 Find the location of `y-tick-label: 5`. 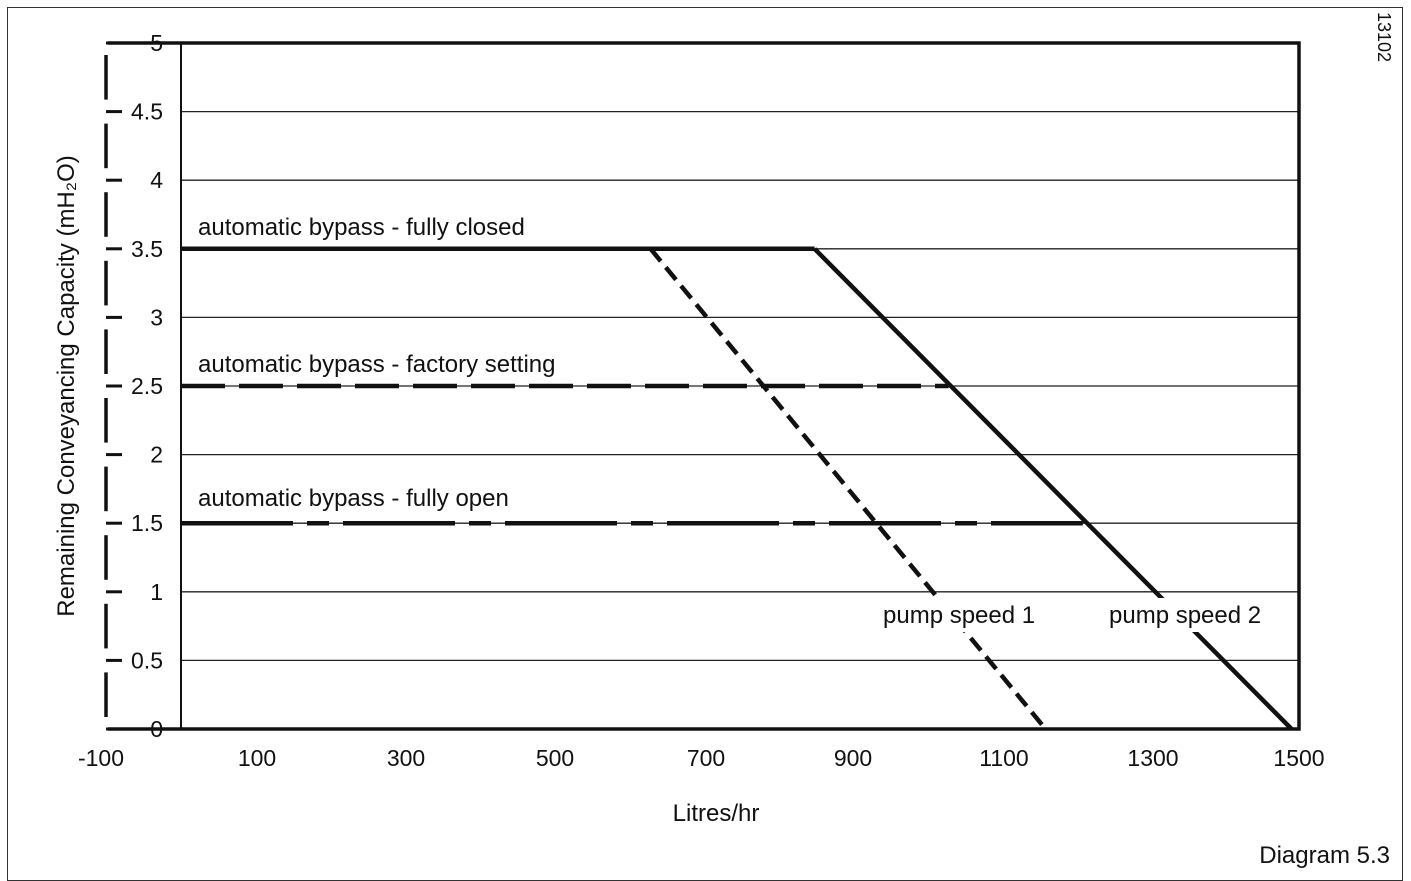

y-tick-label: 5 is located at coordinates (156, 43).